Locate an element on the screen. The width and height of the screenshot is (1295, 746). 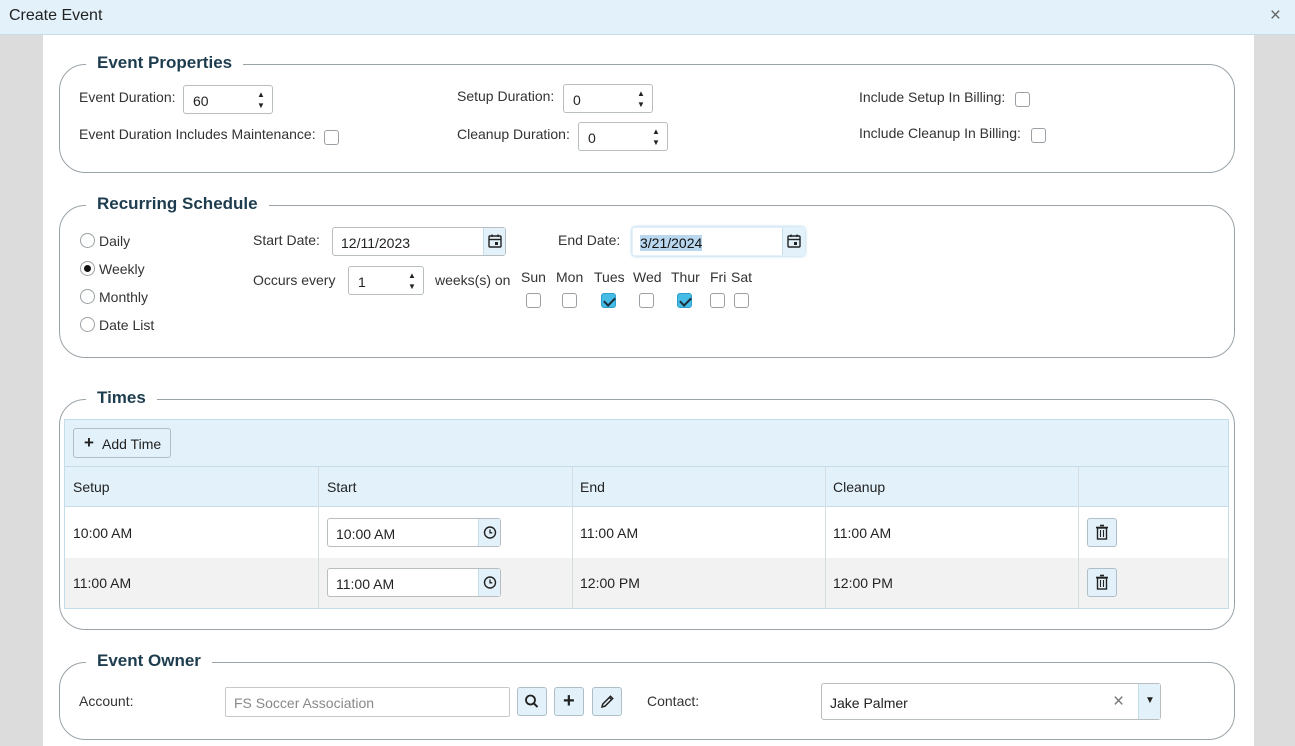
duration-includes-maintenance-label: Event Duration Includes Maintenance: is located at coordinates (197, 134).